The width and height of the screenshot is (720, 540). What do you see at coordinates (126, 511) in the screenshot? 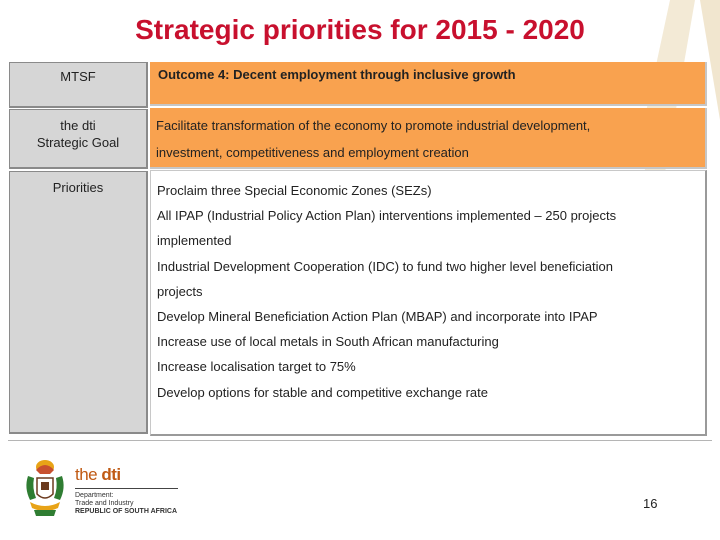
I see `dept-line3: REPUBLIC OF SOUTH AFRICA` at bounding box center [126, 511].